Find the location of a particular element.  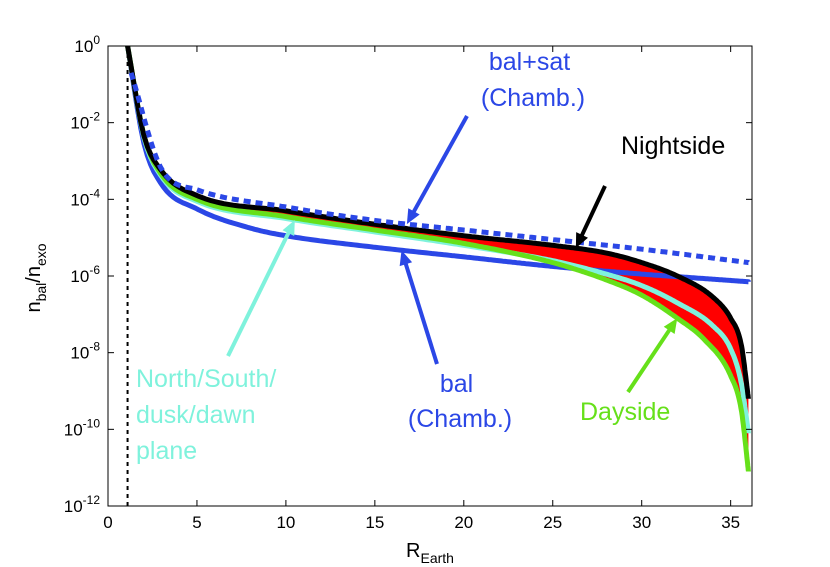

annotation-north-south: North/South/ dusk/dawn plane is located at coordinates (209, 415).